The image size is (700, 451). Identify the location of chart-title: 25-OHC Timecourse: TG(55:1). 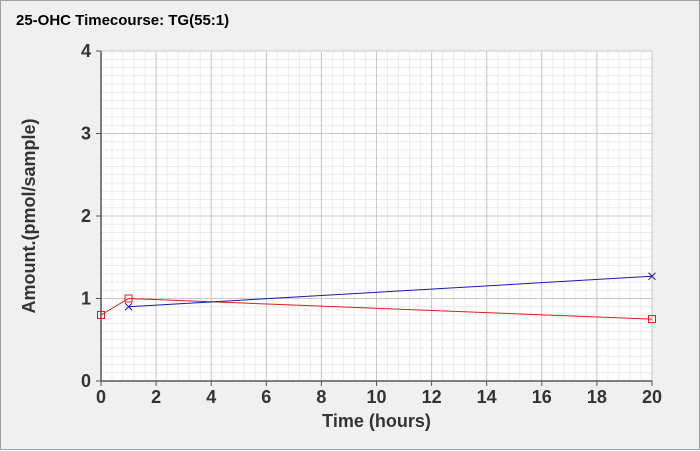
(123, 20).